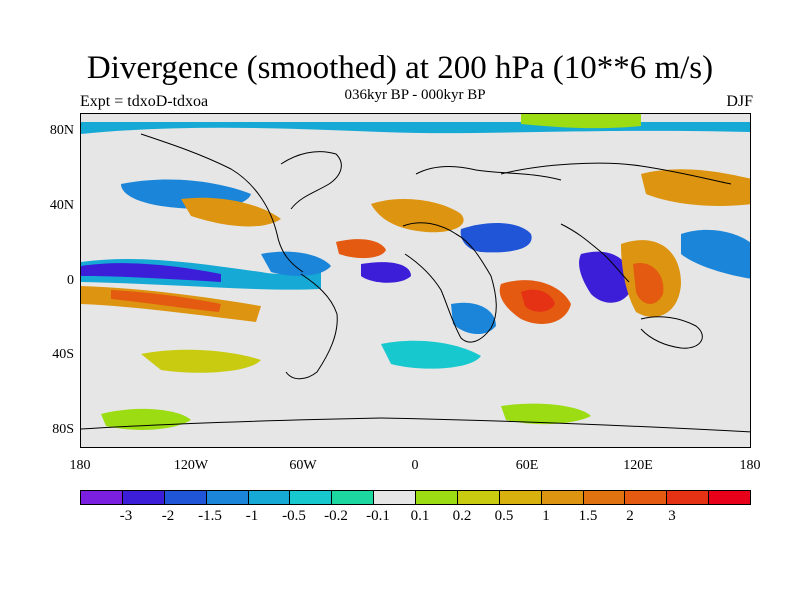  Describe the element at coordinates (63, 429) in the screenshot. I see `lat-label-80s: 80S` at that location.